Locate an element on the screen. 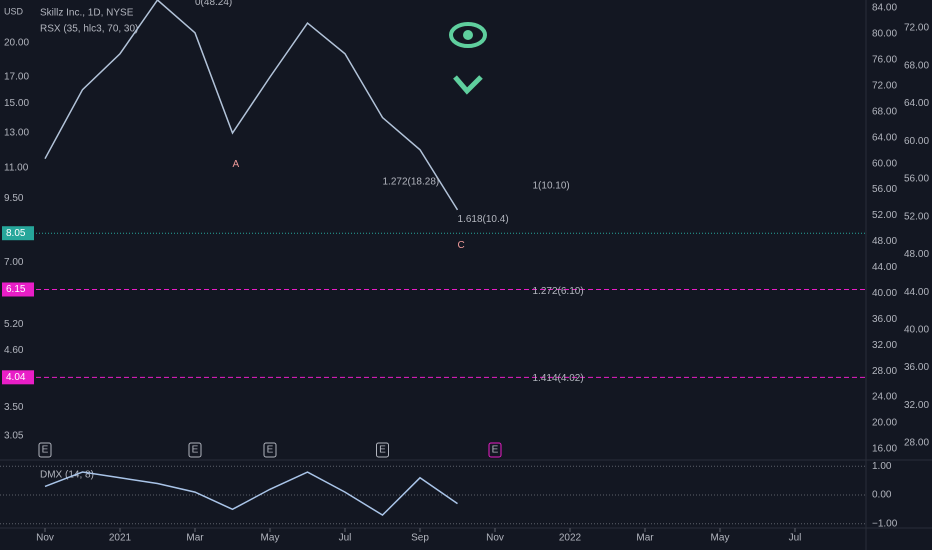  annotation: 1.618(10.4) is located at coordinates (483, 219).